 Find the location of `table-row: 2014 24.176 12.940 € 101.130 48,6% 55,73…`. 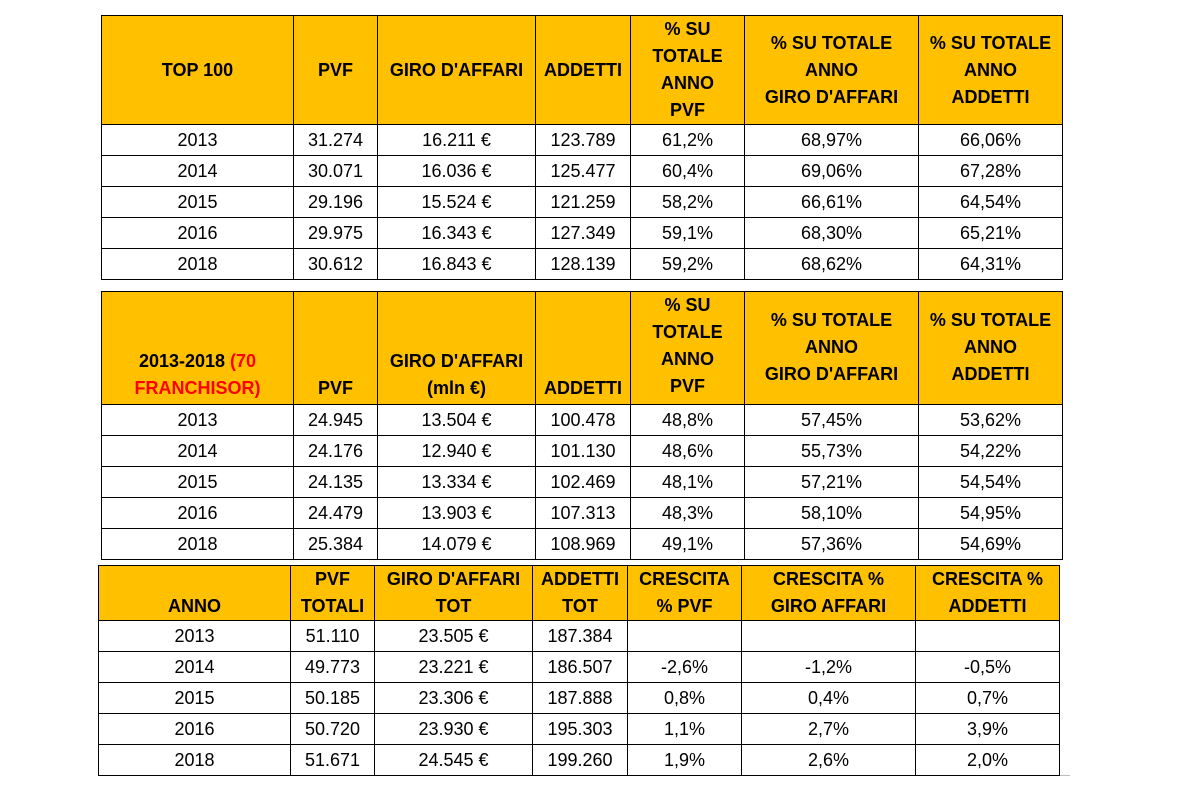

table-row: 2014 24.176 12.940 € 101.130 48,6% 55,73… is located at coordinates (582, 451).